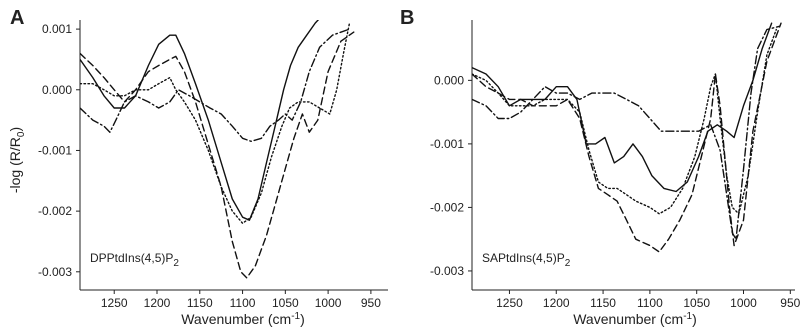 The image size is (800, 333). I want to click on panel-b-x-tick-label: 1250, so click(509, 303).